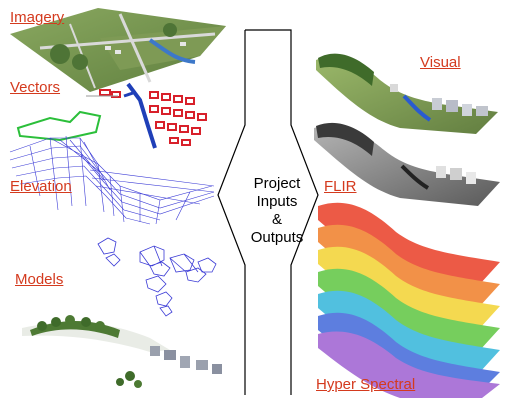 This screenshot has width=506, height=402. What do you see at coordinates (277, 183) in the screenshot?
I see `center-line-project: Project` at bounding box center [277, 183].